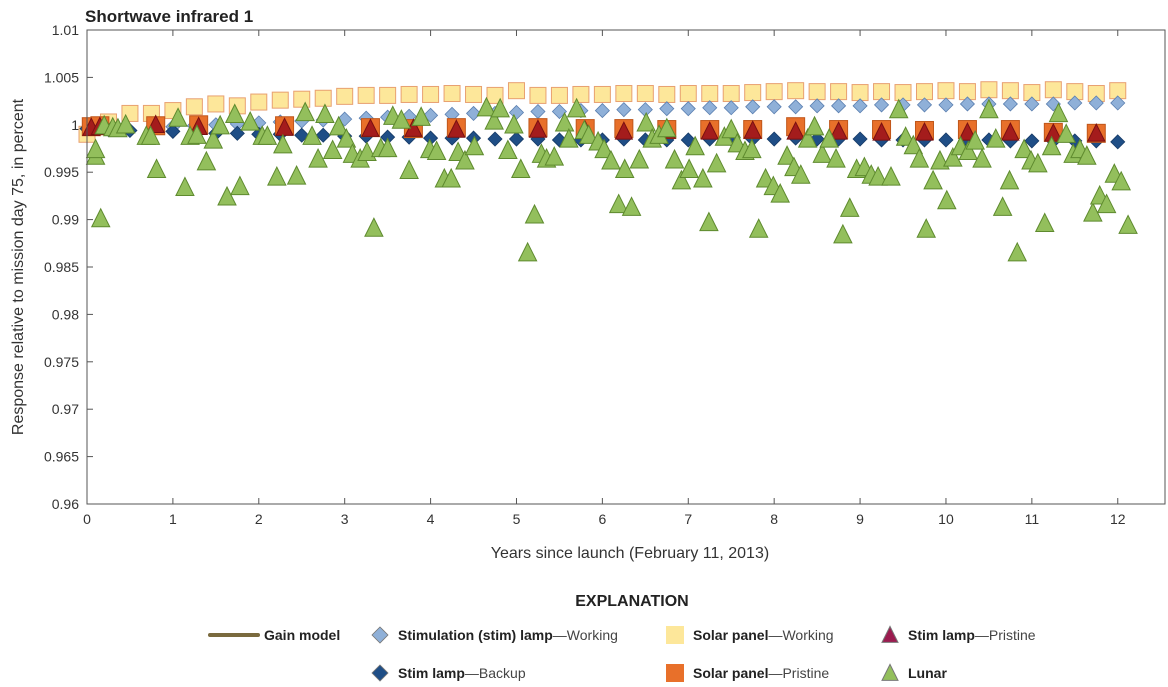 The width and height of the screenshot is (1168, 687). Describe the element at coordinates (1005, 635) in the screenshot. I see `legend-label-normal: —Pristine` at that location.